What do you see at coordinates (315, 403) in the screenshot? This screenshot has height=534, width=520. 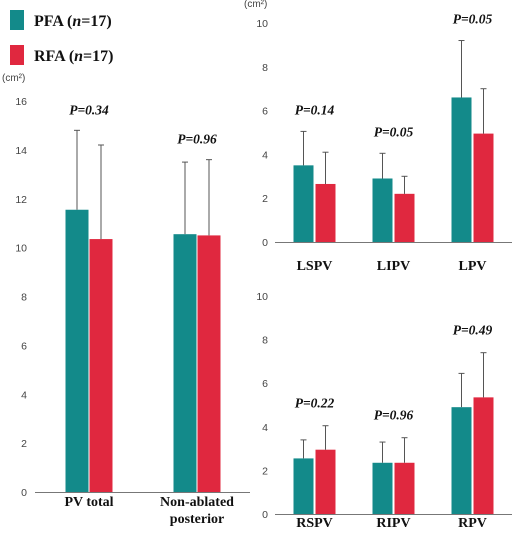 I see `p-value-label: P=0.22` at bounding box center [315, 403].